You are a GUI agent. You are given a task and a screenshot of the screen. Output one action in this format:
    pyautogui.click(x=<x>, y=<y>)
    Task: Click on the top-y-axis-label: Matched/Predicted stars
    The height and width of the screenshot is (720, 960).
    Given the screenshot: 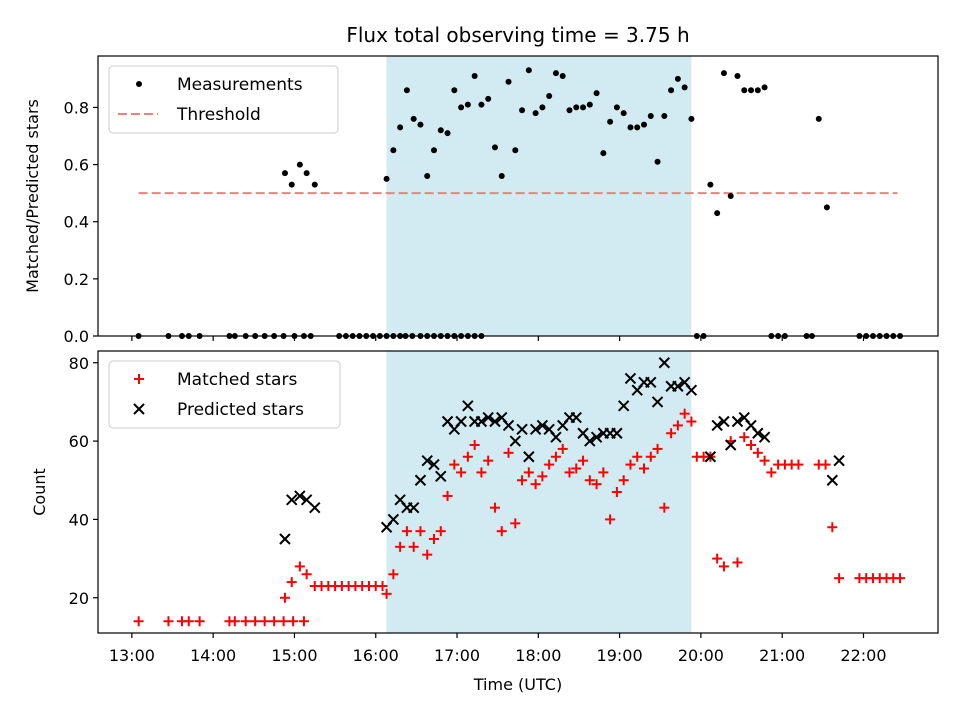 What is the action you would take?
    pyautogui.click(x=32, y=196)
    